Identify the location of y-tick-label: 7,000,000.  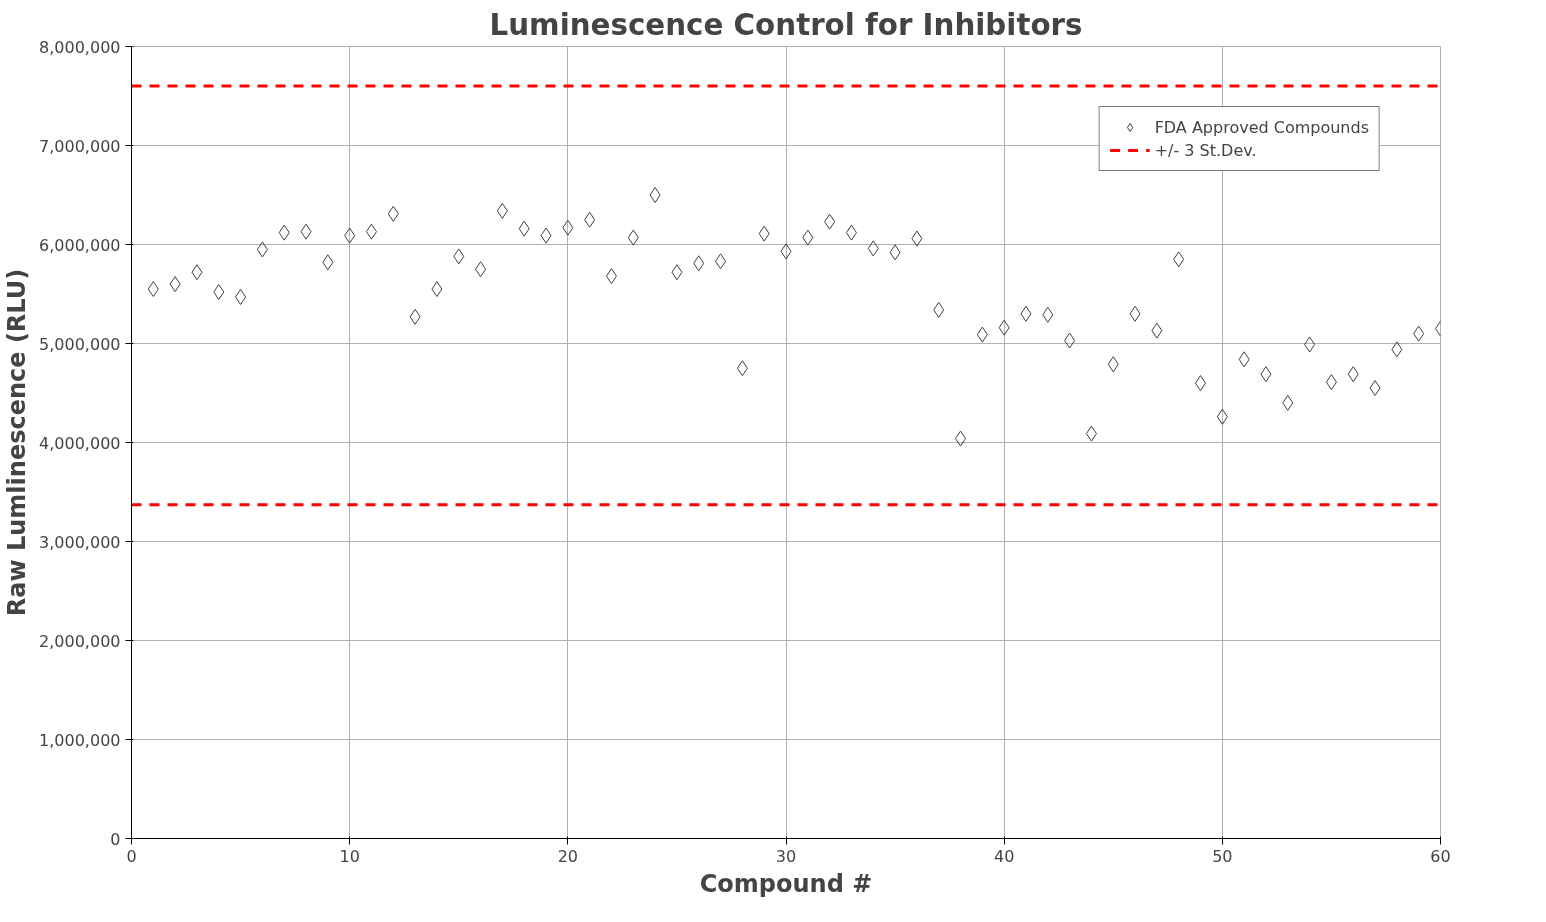
(80, 146).